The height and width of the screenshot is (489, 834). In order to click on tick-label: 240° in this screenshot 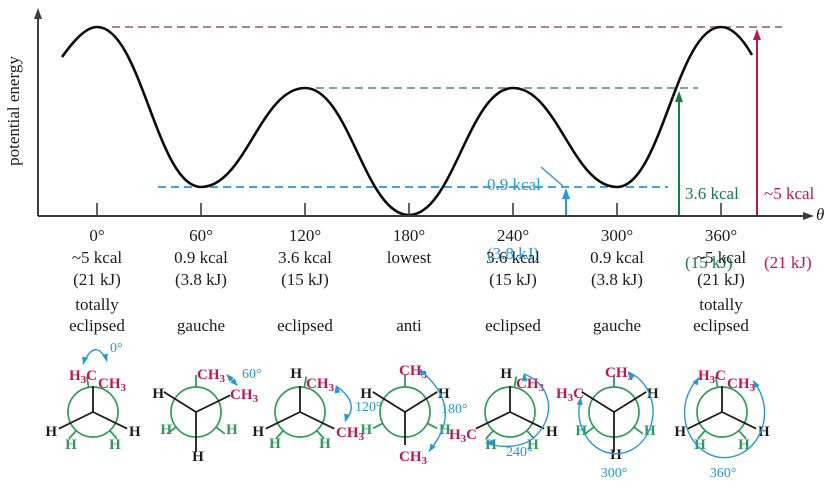, I will do `click(513, 235)`.